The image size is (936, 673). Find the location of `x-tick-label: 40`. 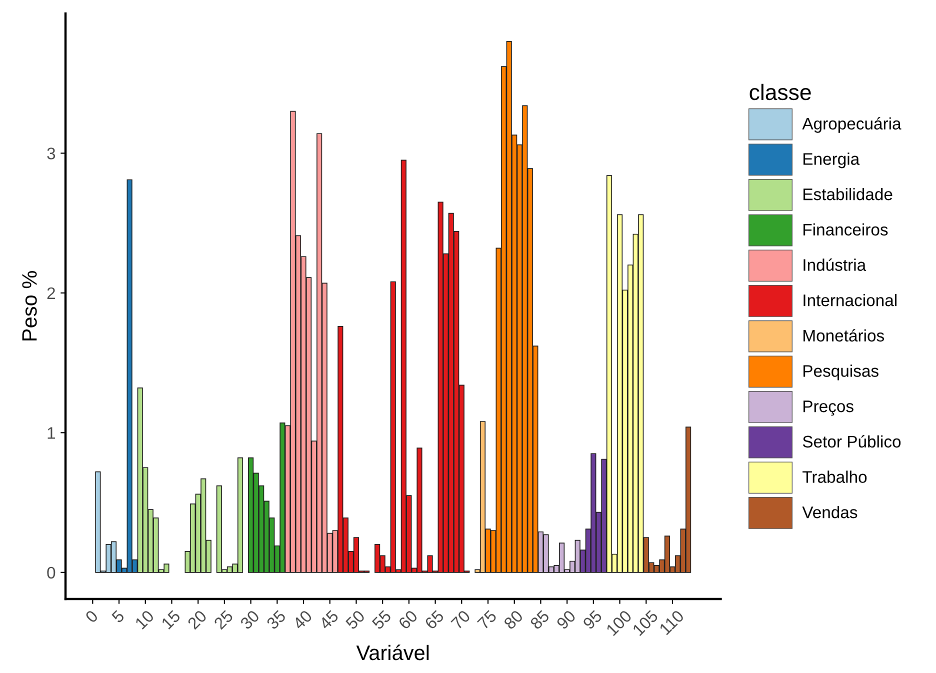

x-tick-label: 40 is located at coordinates (302, 619).